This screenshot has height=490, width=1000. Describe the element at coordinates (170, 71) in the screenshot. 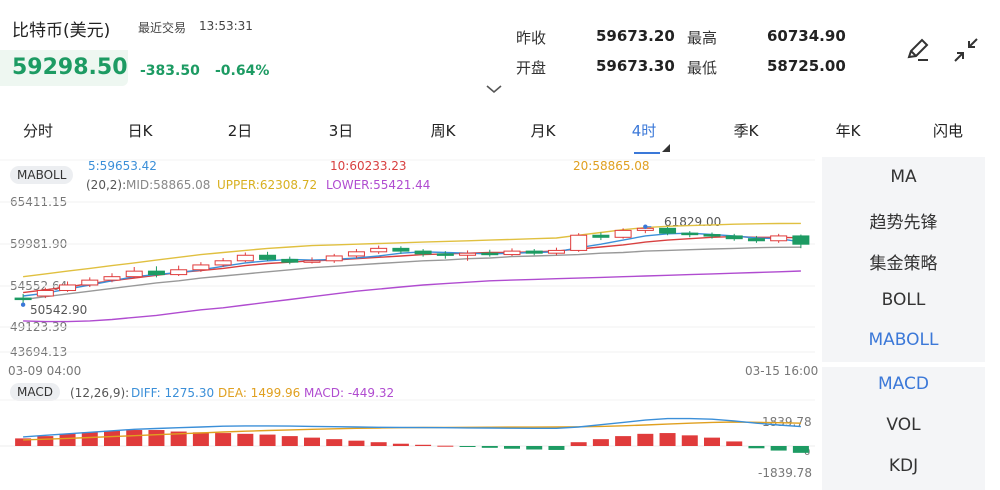

I see `price-change: -383.50` at that location.